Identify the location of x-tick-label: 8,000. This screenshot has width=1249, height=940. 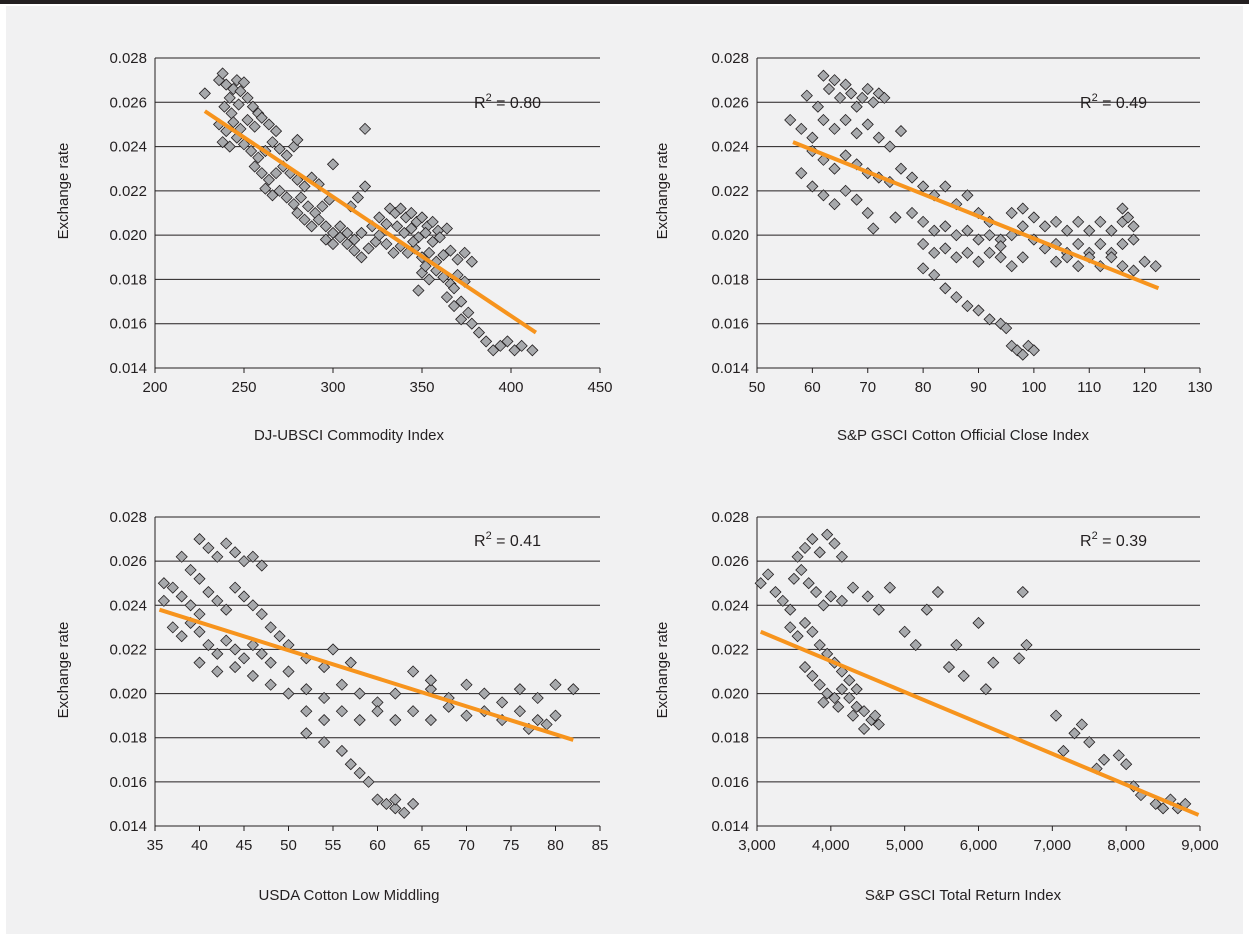
(1126, 845).